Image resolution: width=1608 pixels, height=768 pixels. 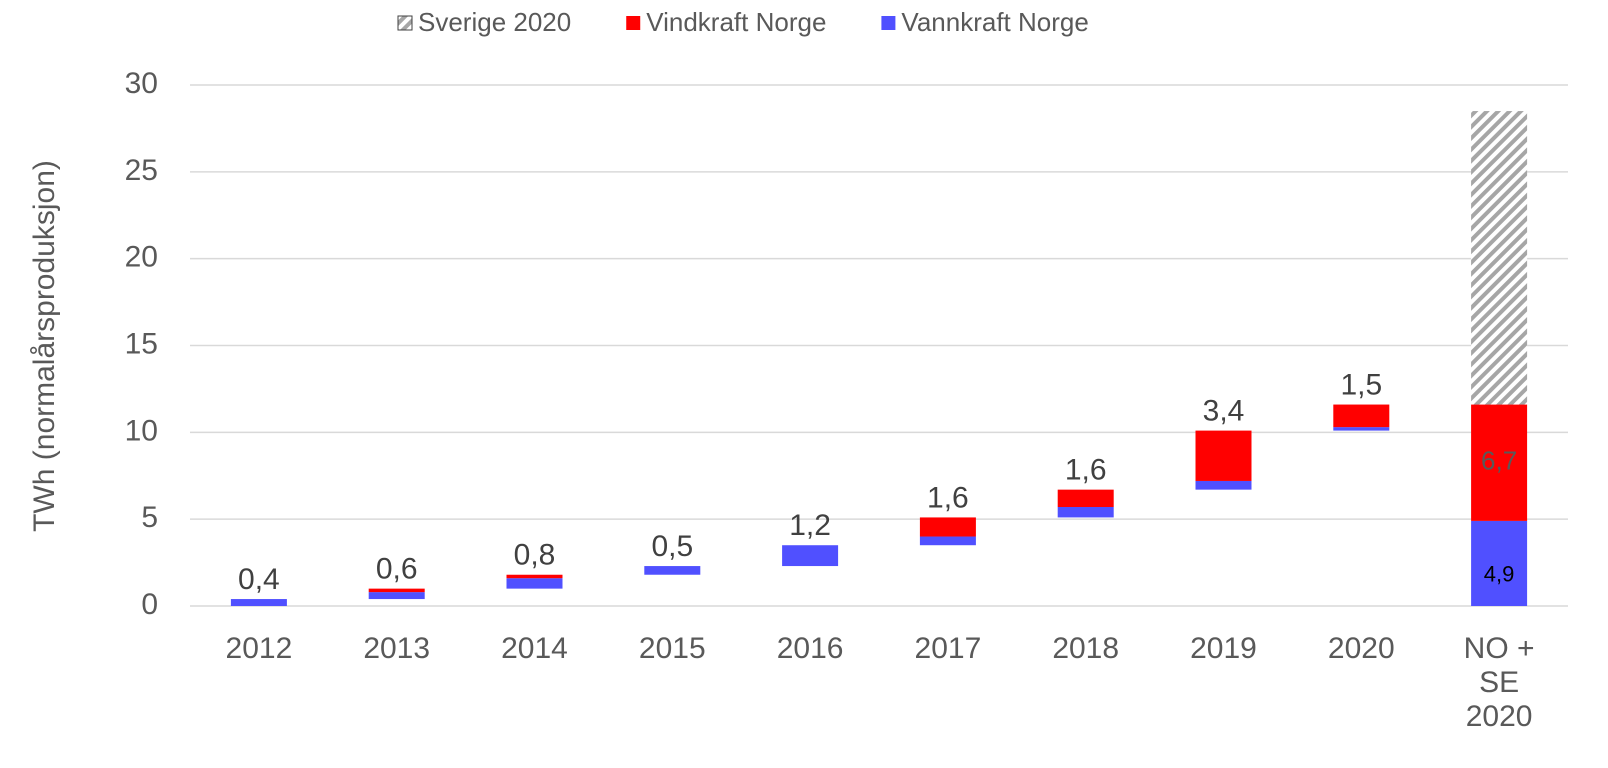 I want to click on x-tick-label: 2013, so click(x=397, y=648).